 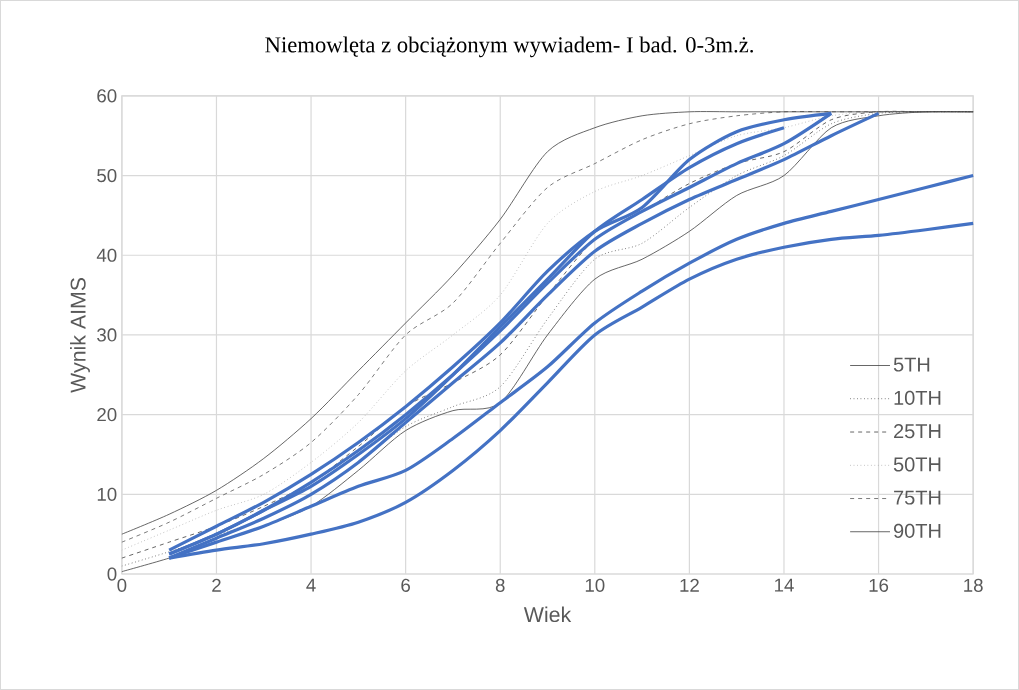 What do you see at coordinates (311, 585) in the screenshot?
I see `x-tick-label: 4` at bounding box center [311, 585].